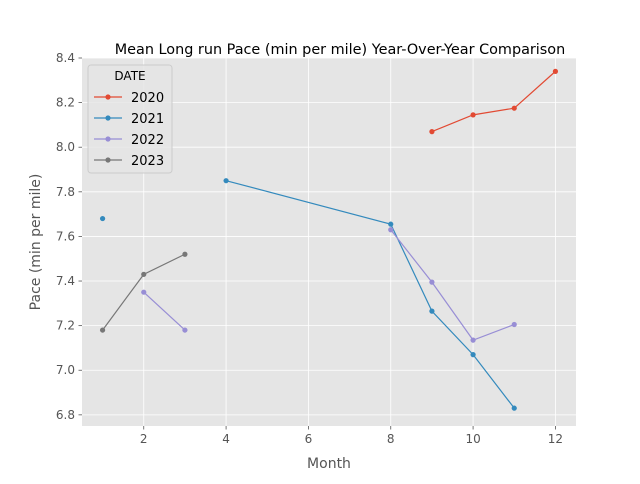  What do you see at coordinates (147, 140) in the screenshot?
I see `legend-label: 2022` at bounding box center [147, 140].